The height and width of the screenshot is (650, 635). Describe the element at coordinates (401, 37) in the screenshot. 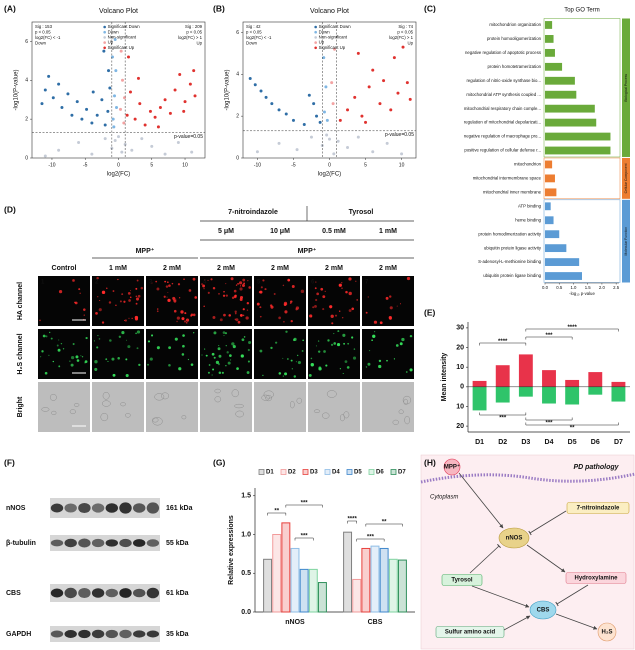

I see `note-right: log2(FC) > 1` at that location.